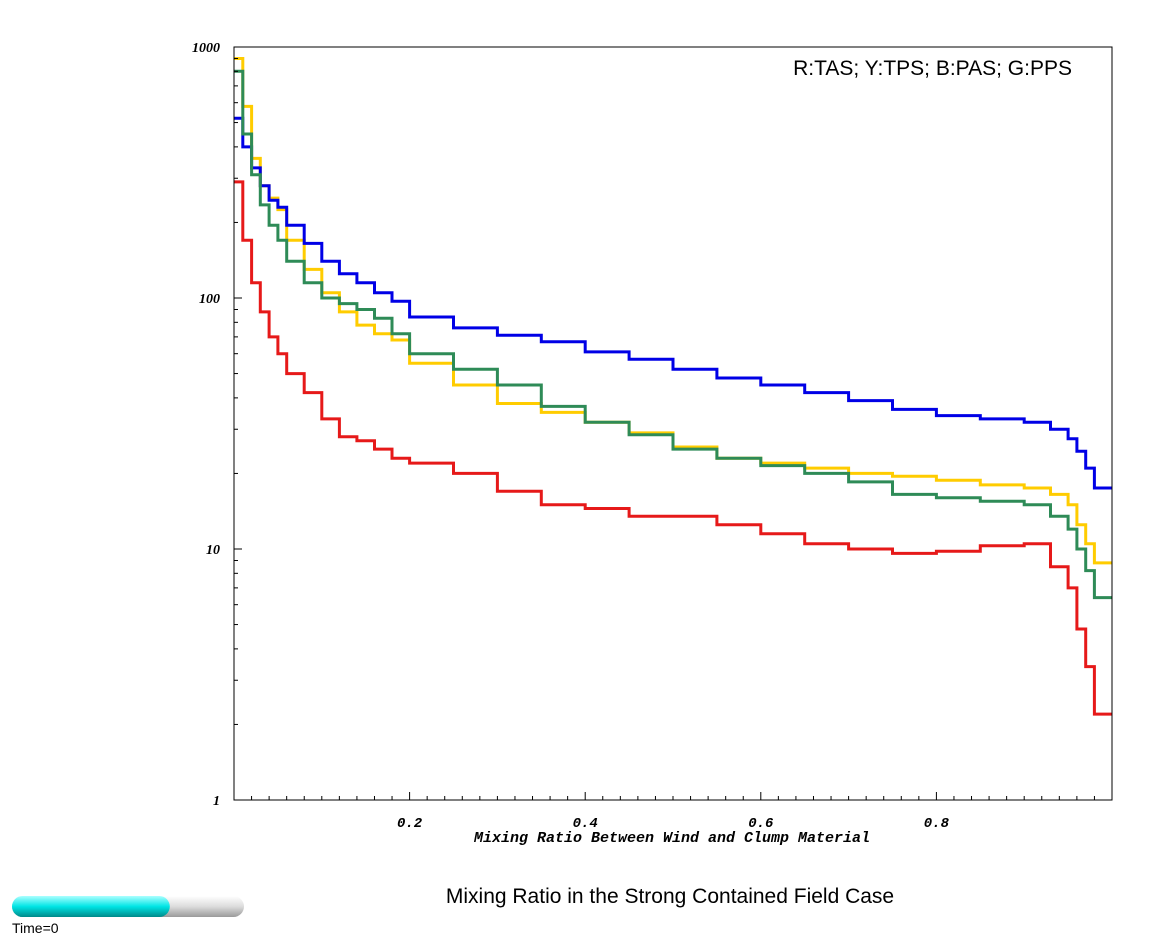 The image size is (1171, 942). I want to click on time-slider-fill, so click(91, 906).